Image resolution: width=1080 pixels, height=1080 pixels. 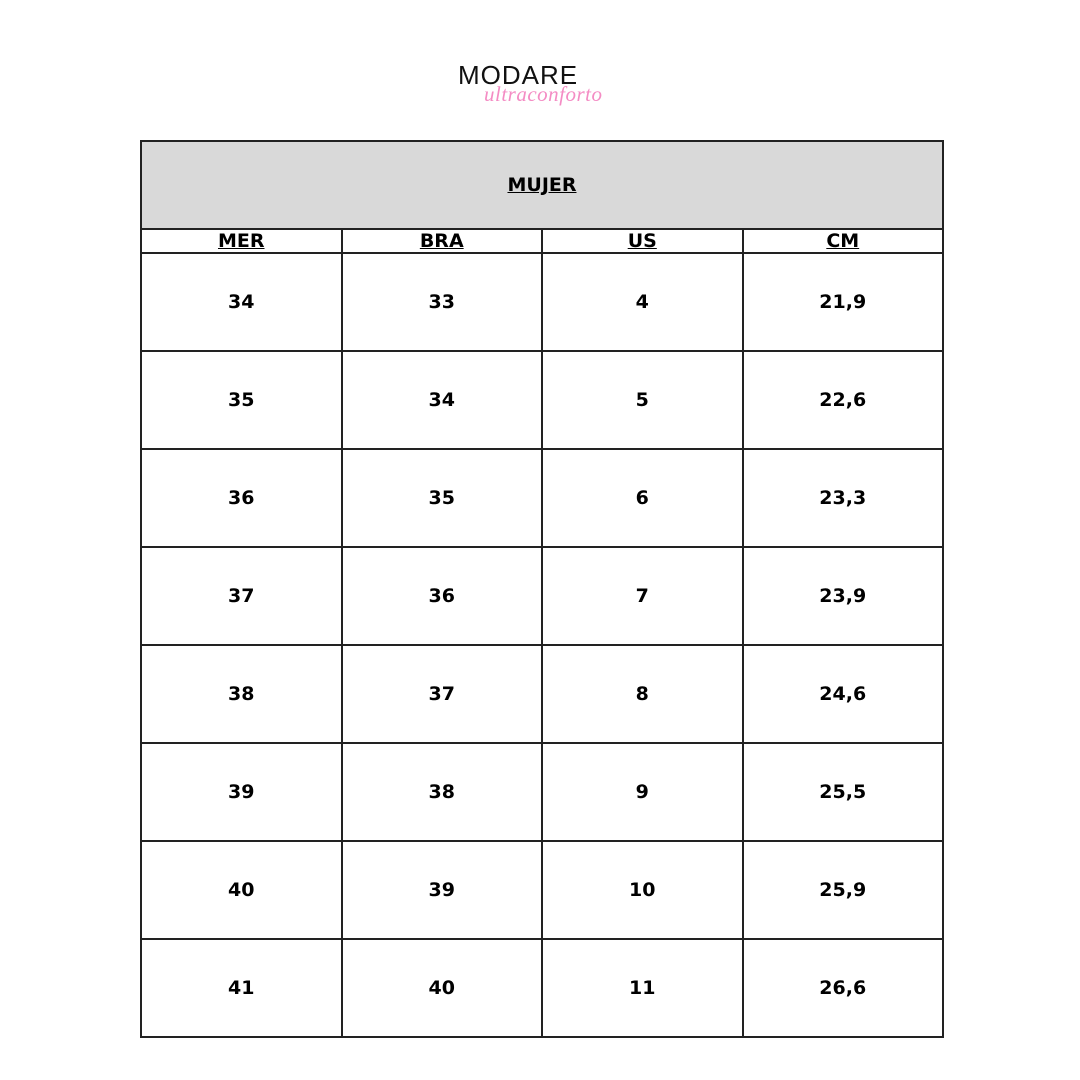 I want to click on cell-bra: 33, so click(x=441, y=302).